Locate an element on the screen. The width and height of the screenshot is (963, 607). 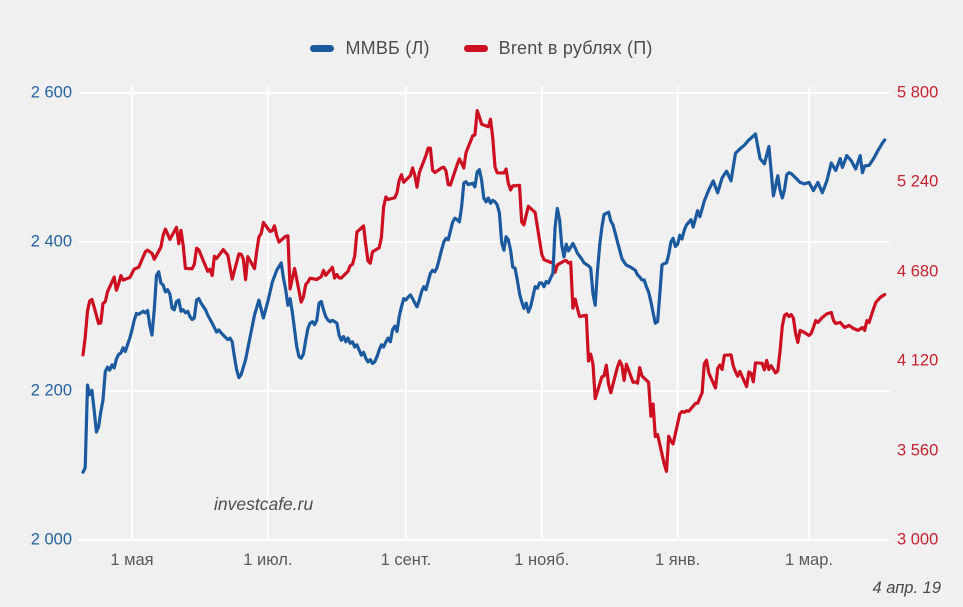
watermark: investcafe.ru is located at coordinates (264, 504).